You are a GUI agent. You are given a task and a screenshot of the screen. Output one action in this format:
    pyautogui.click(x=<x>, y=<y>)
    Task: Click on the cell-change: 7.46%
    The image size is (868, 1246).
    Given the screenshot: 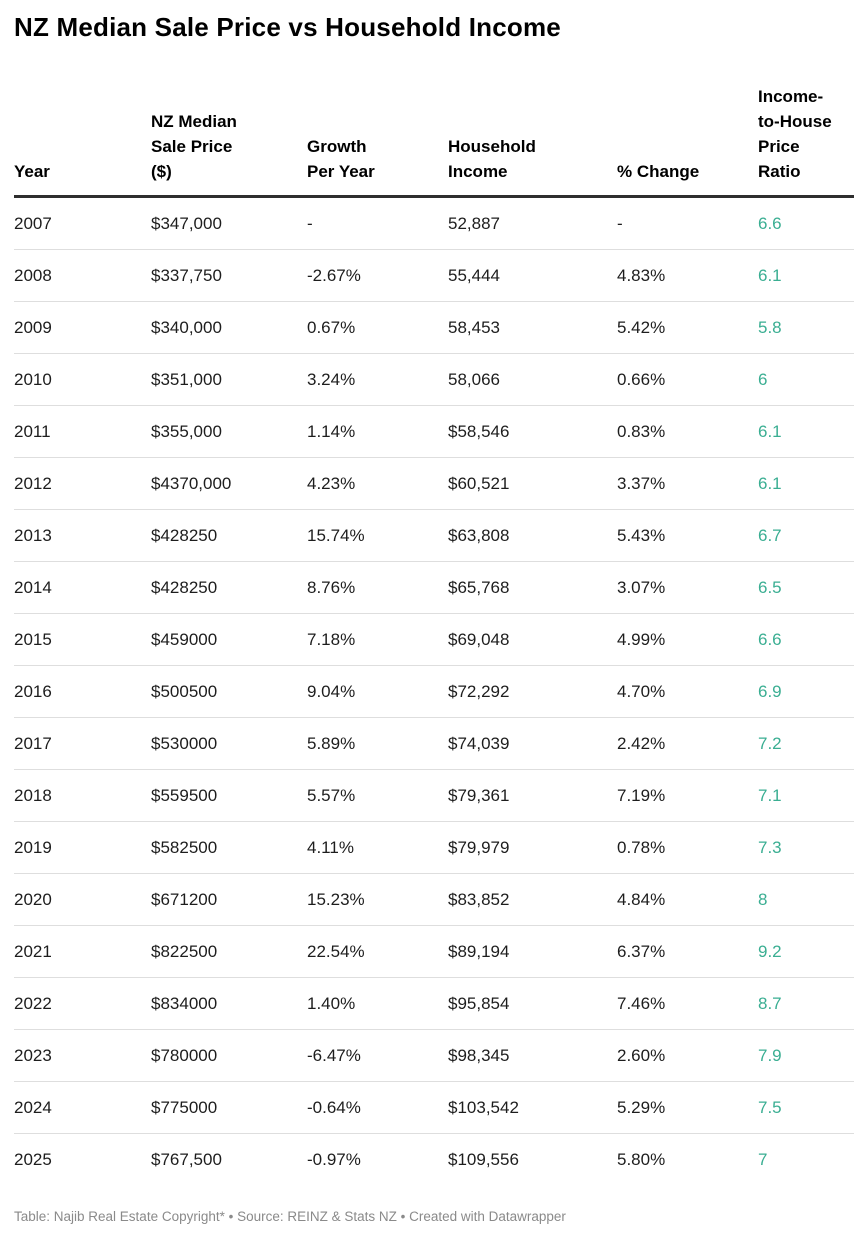 What is the action you would take?
    pyautogui.click(x=687, y=1003)
    